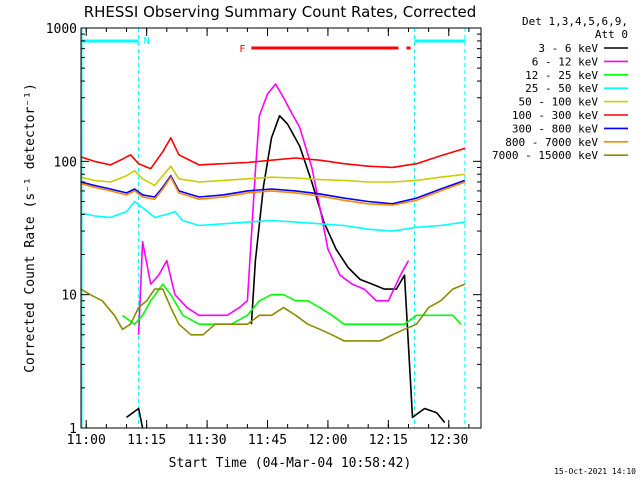  Describe the element at coordinates (290, 463) in the screenshot. I see `x-axis-label: Start Time (04-Mar-04 10:58:42)` at that location.